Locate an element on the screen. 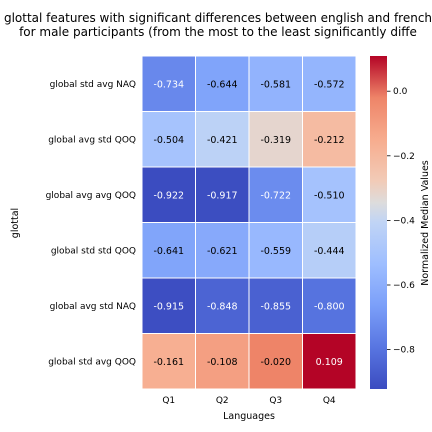 Image resolution: width=432 pixels, height=432 pixels. cell-value-label: -0.108 is located at coordinates (222, 362).